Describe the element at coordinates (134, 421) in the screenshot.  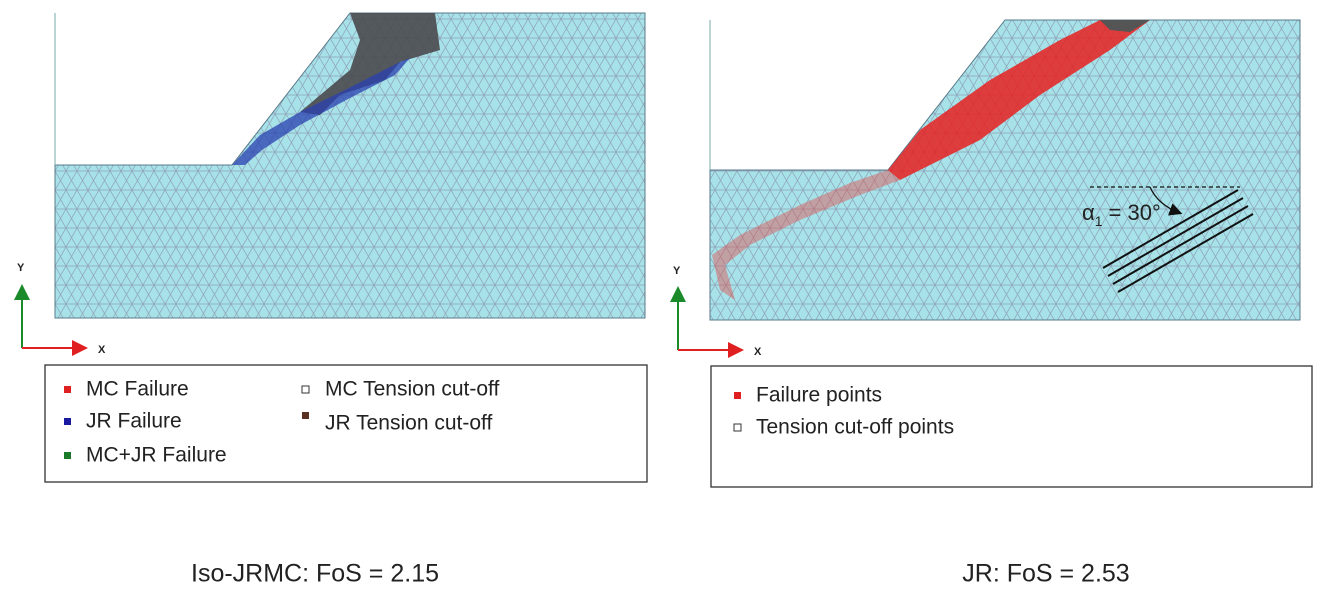
I see `legend-item: JR Failure` at that location.